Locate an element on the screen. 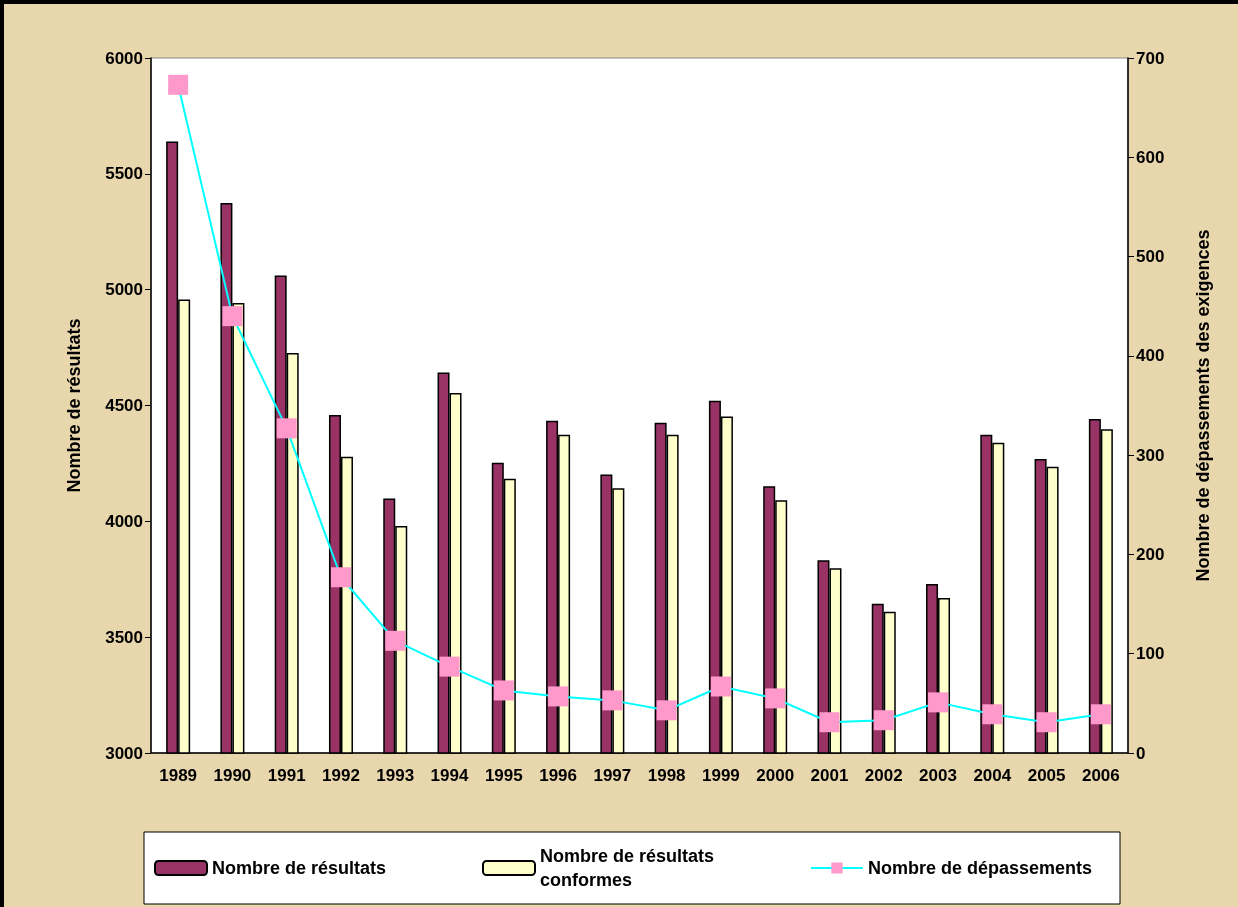 Image resolution: width=1238 pixels, height=907 pixels. y-tick-label: 5000 is located at coordinates (124, 290).